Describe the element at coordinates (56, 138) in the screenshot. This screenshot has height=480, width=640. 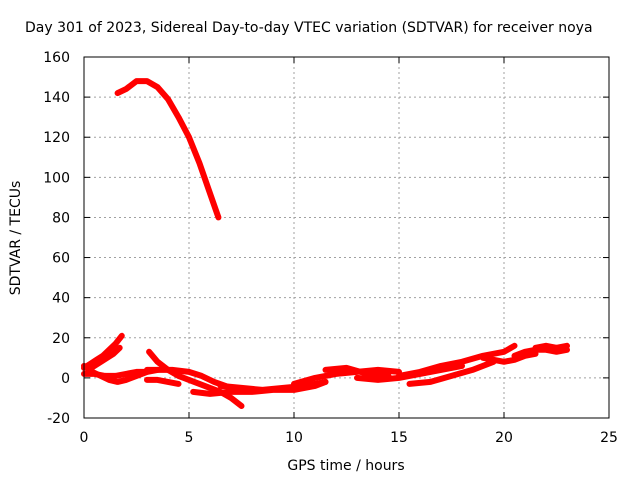
I see `y-tick-label: 120` at that location.